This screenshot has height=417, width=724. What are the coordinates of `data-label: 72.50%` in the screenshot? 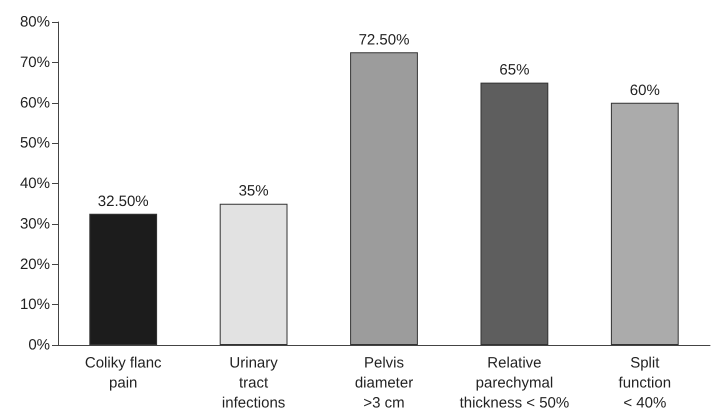 It's located at (384, 39).